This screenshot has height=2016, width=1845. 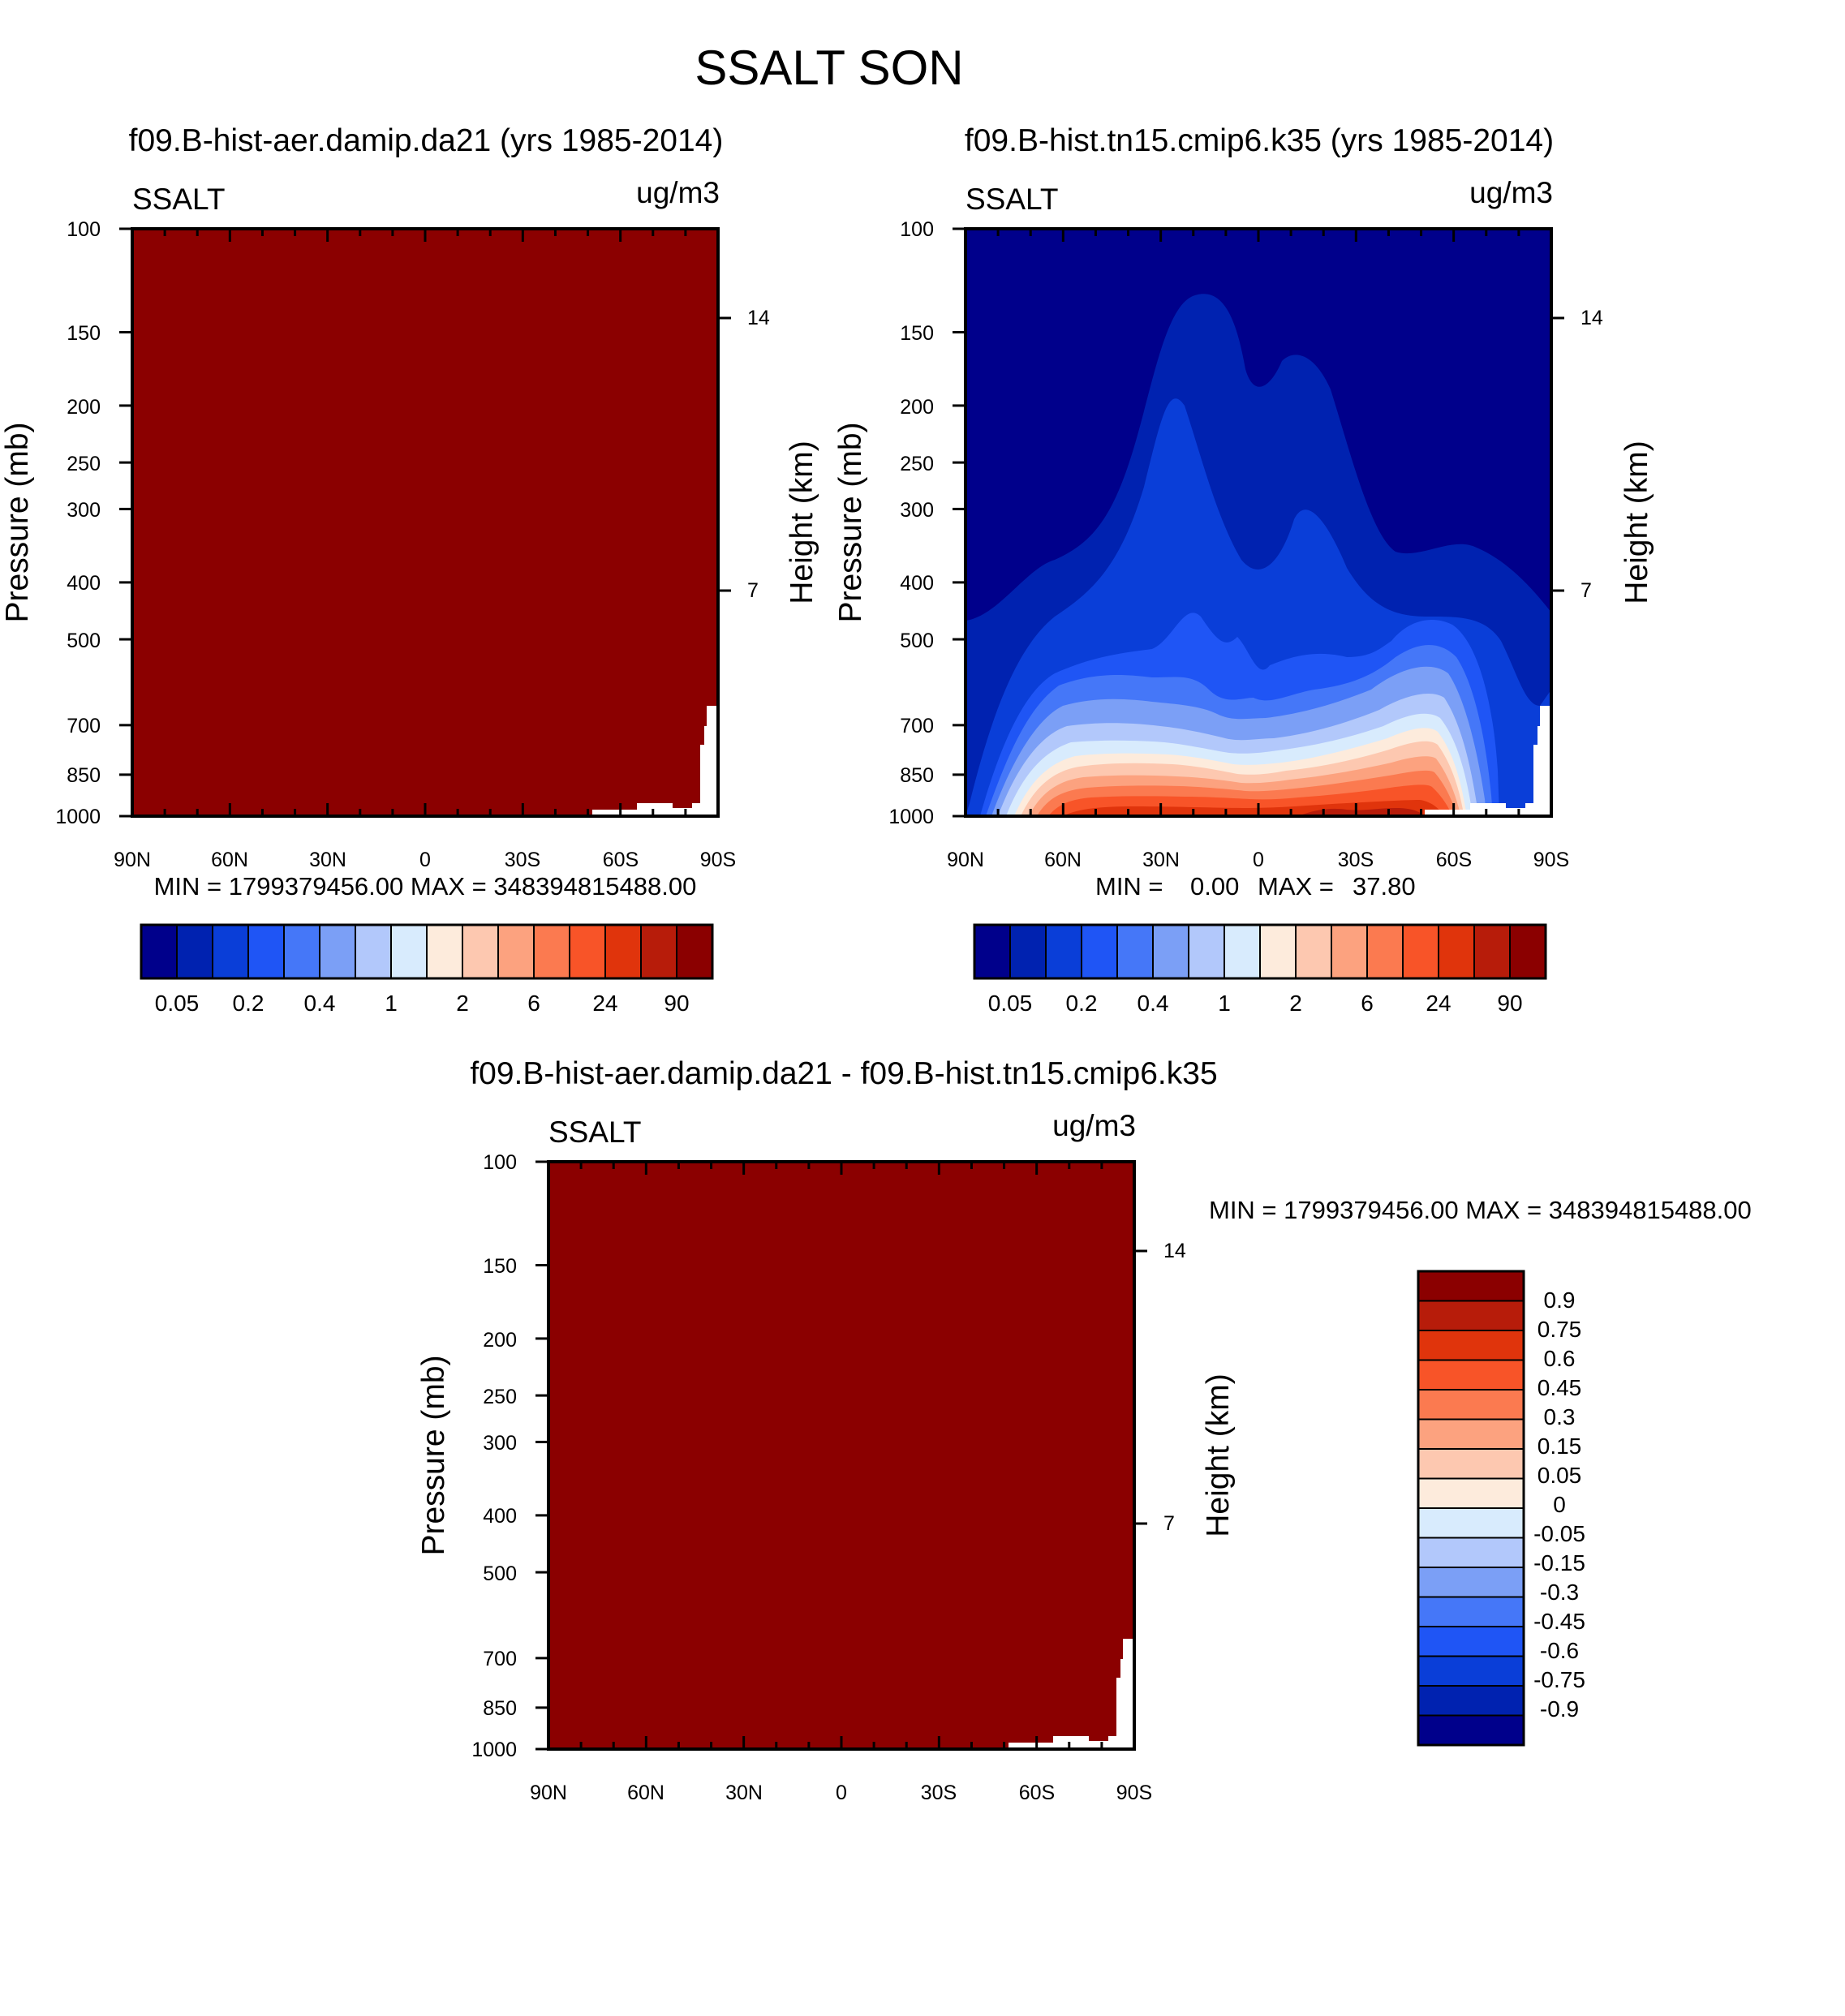 What do you see at coordinates (1559, 1679) in the screenshot?
I see `panel-c-colorbar-label: -0.75` at bounding box center [1559, 1679].